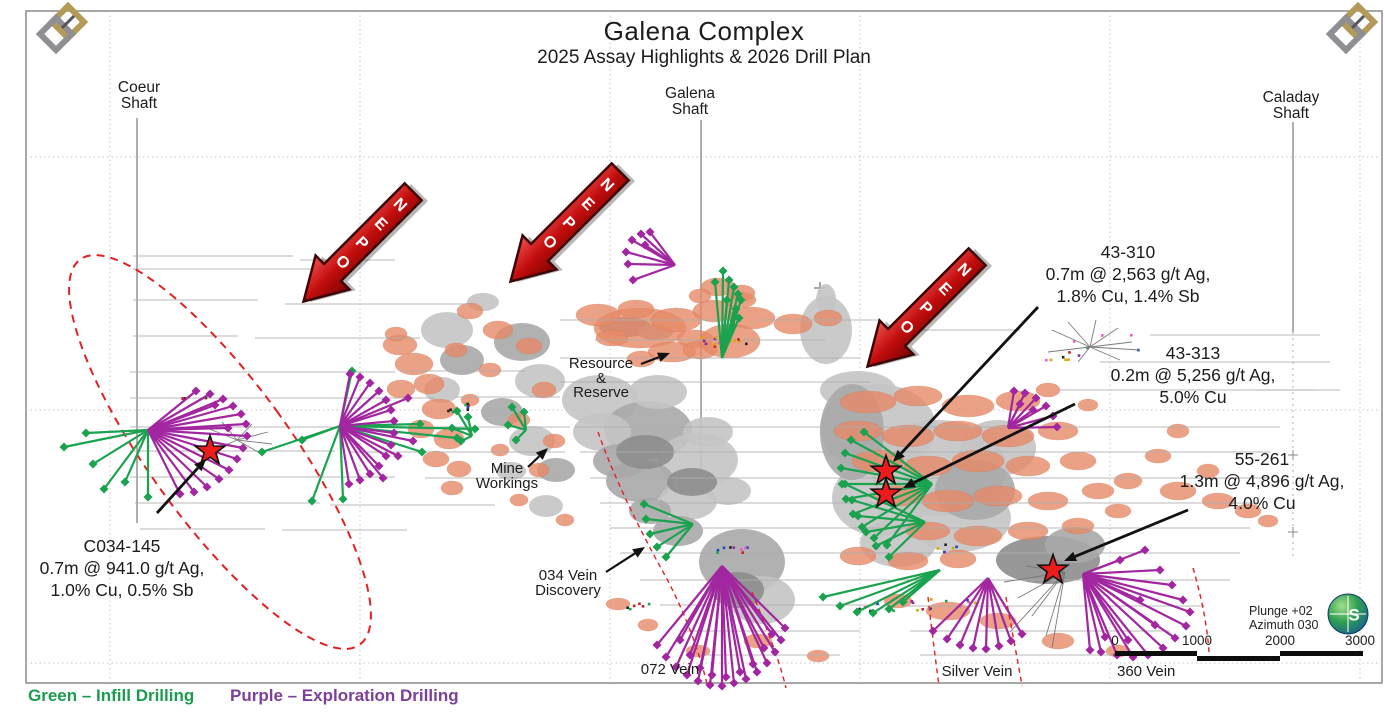 The image size is (1385, 714). Describe the element at coordinates (1262, 481) in the screenshot. I see `annotation-55-261: 55-261 1.3m @ 4,896 g/t Ag, 4.0% Cu` at that location.